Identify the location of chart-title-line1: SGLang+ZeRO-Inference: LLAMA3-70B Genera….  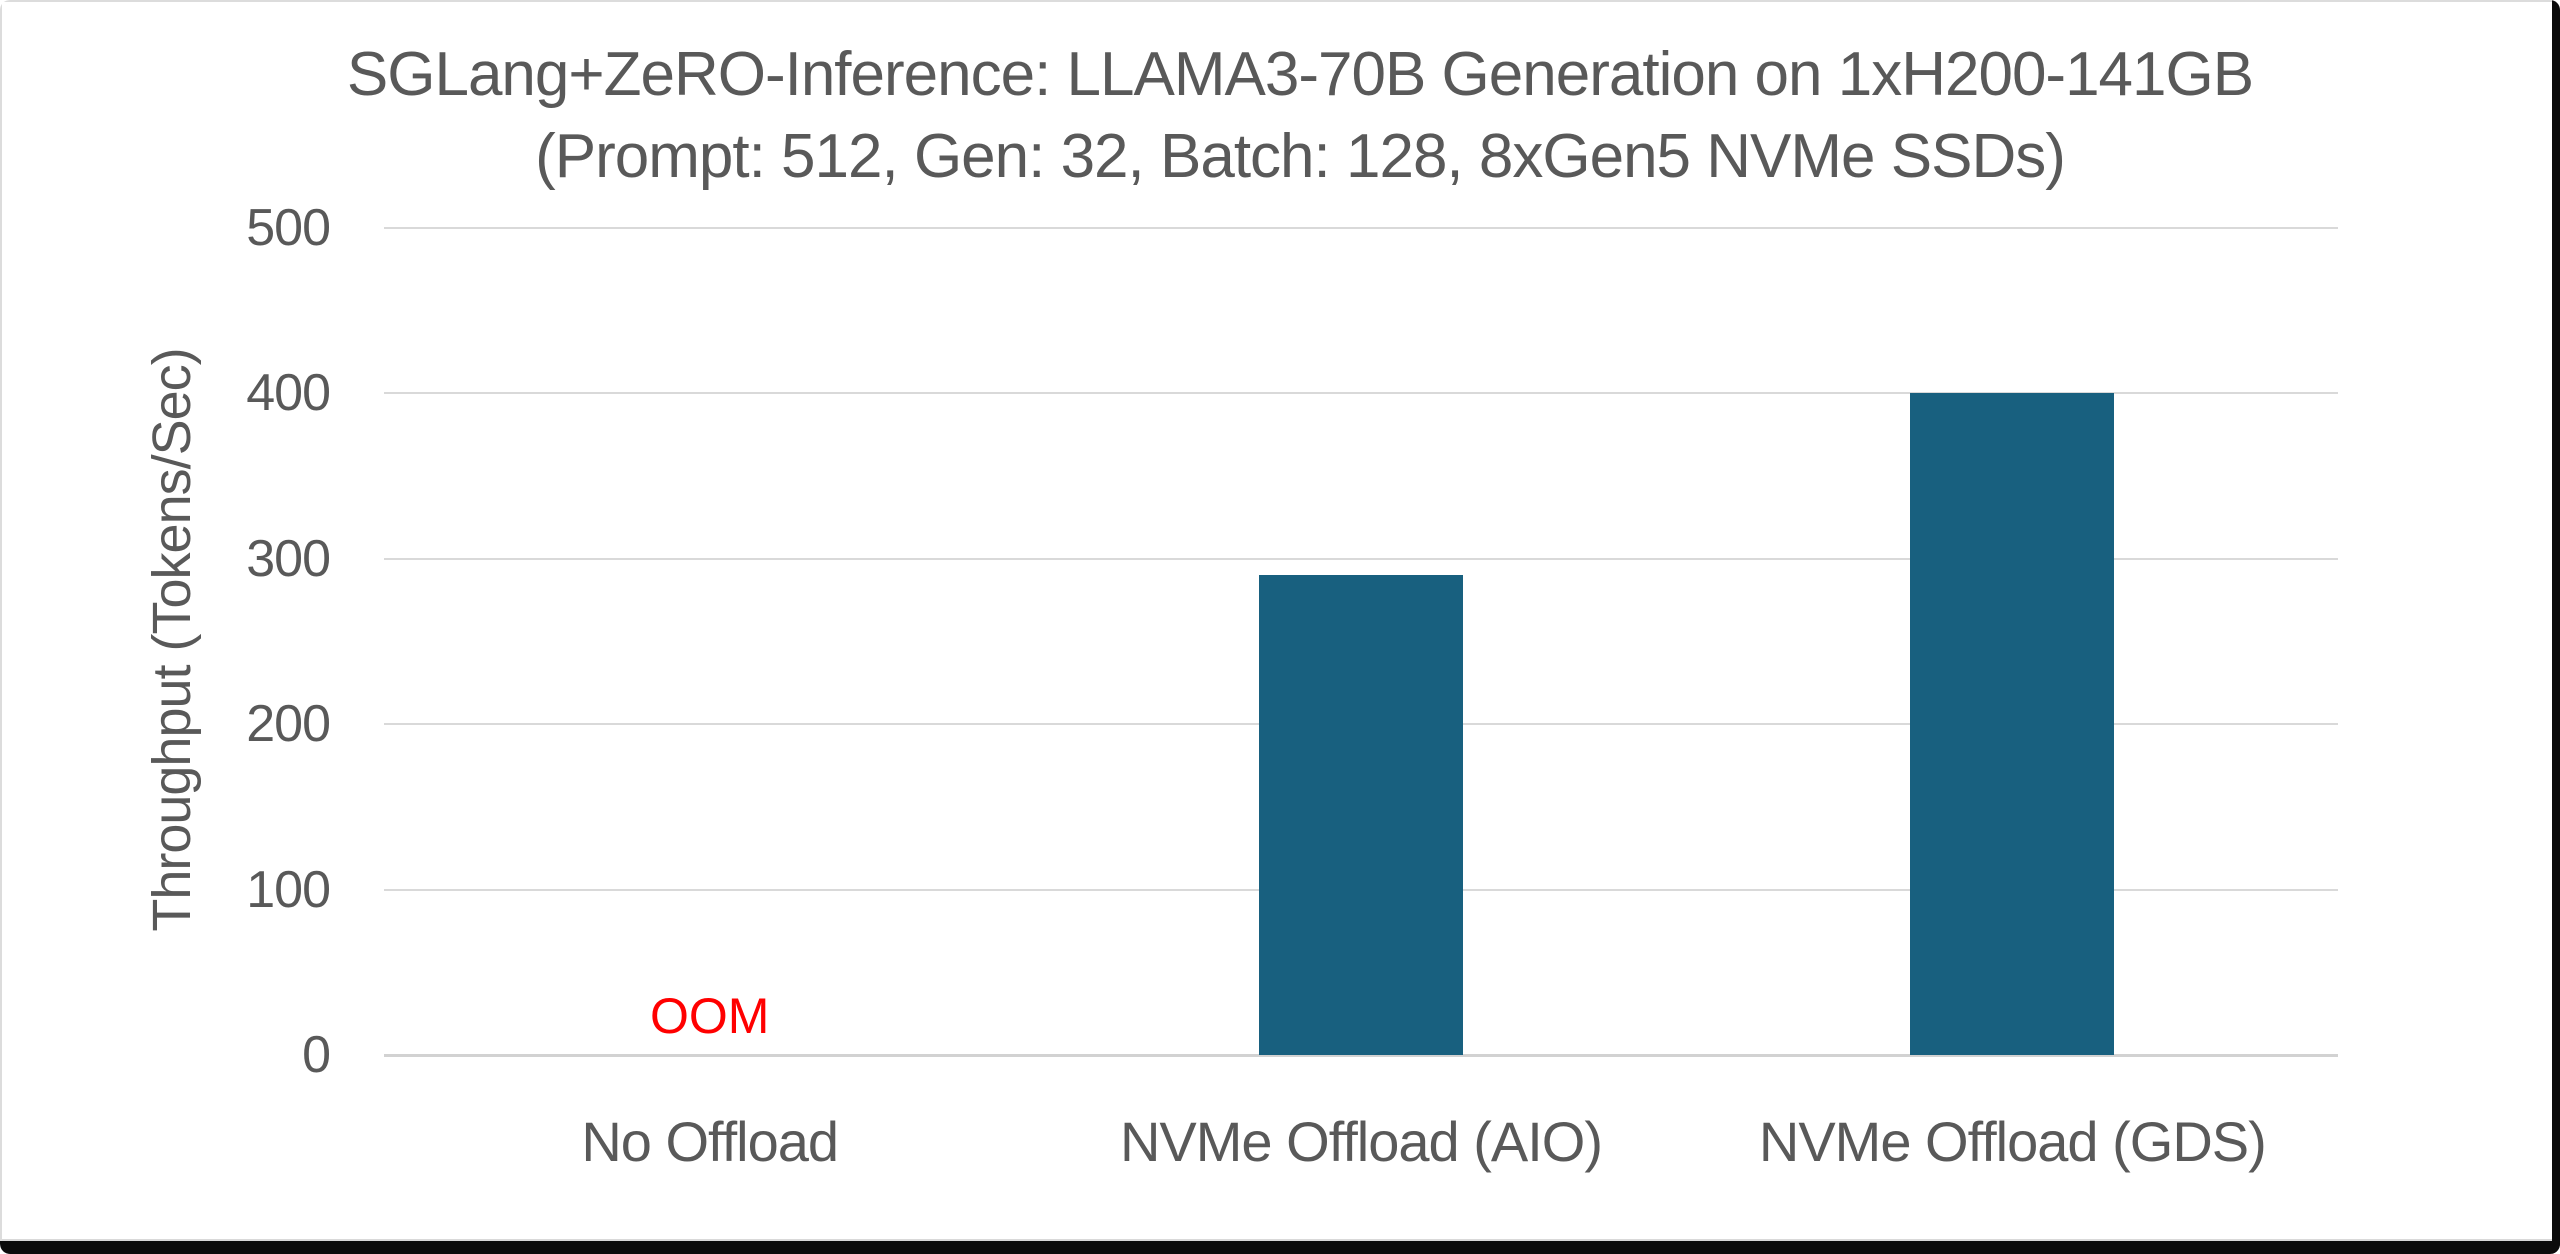
(1300, 74).